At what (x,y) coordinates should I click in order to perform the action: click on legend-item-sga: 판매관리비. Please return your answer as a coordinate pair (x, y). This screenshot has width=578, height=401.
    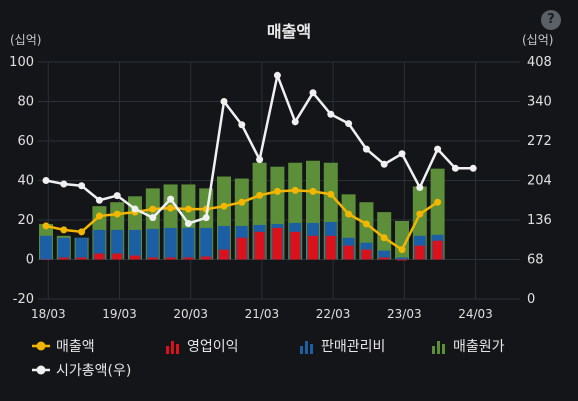
    Looking at the image, I should click on (342, 346).